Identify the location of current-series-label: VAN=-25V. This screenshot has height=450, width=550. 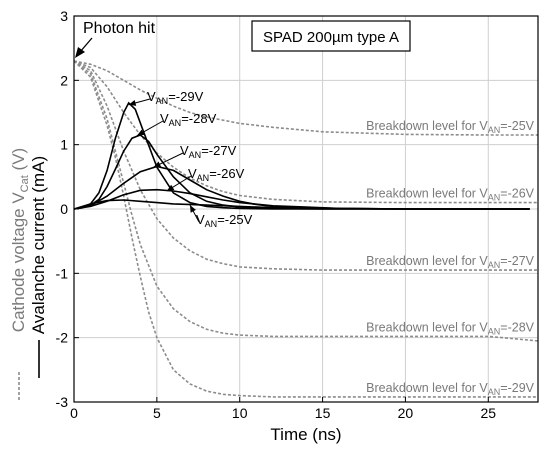
(224, 220).